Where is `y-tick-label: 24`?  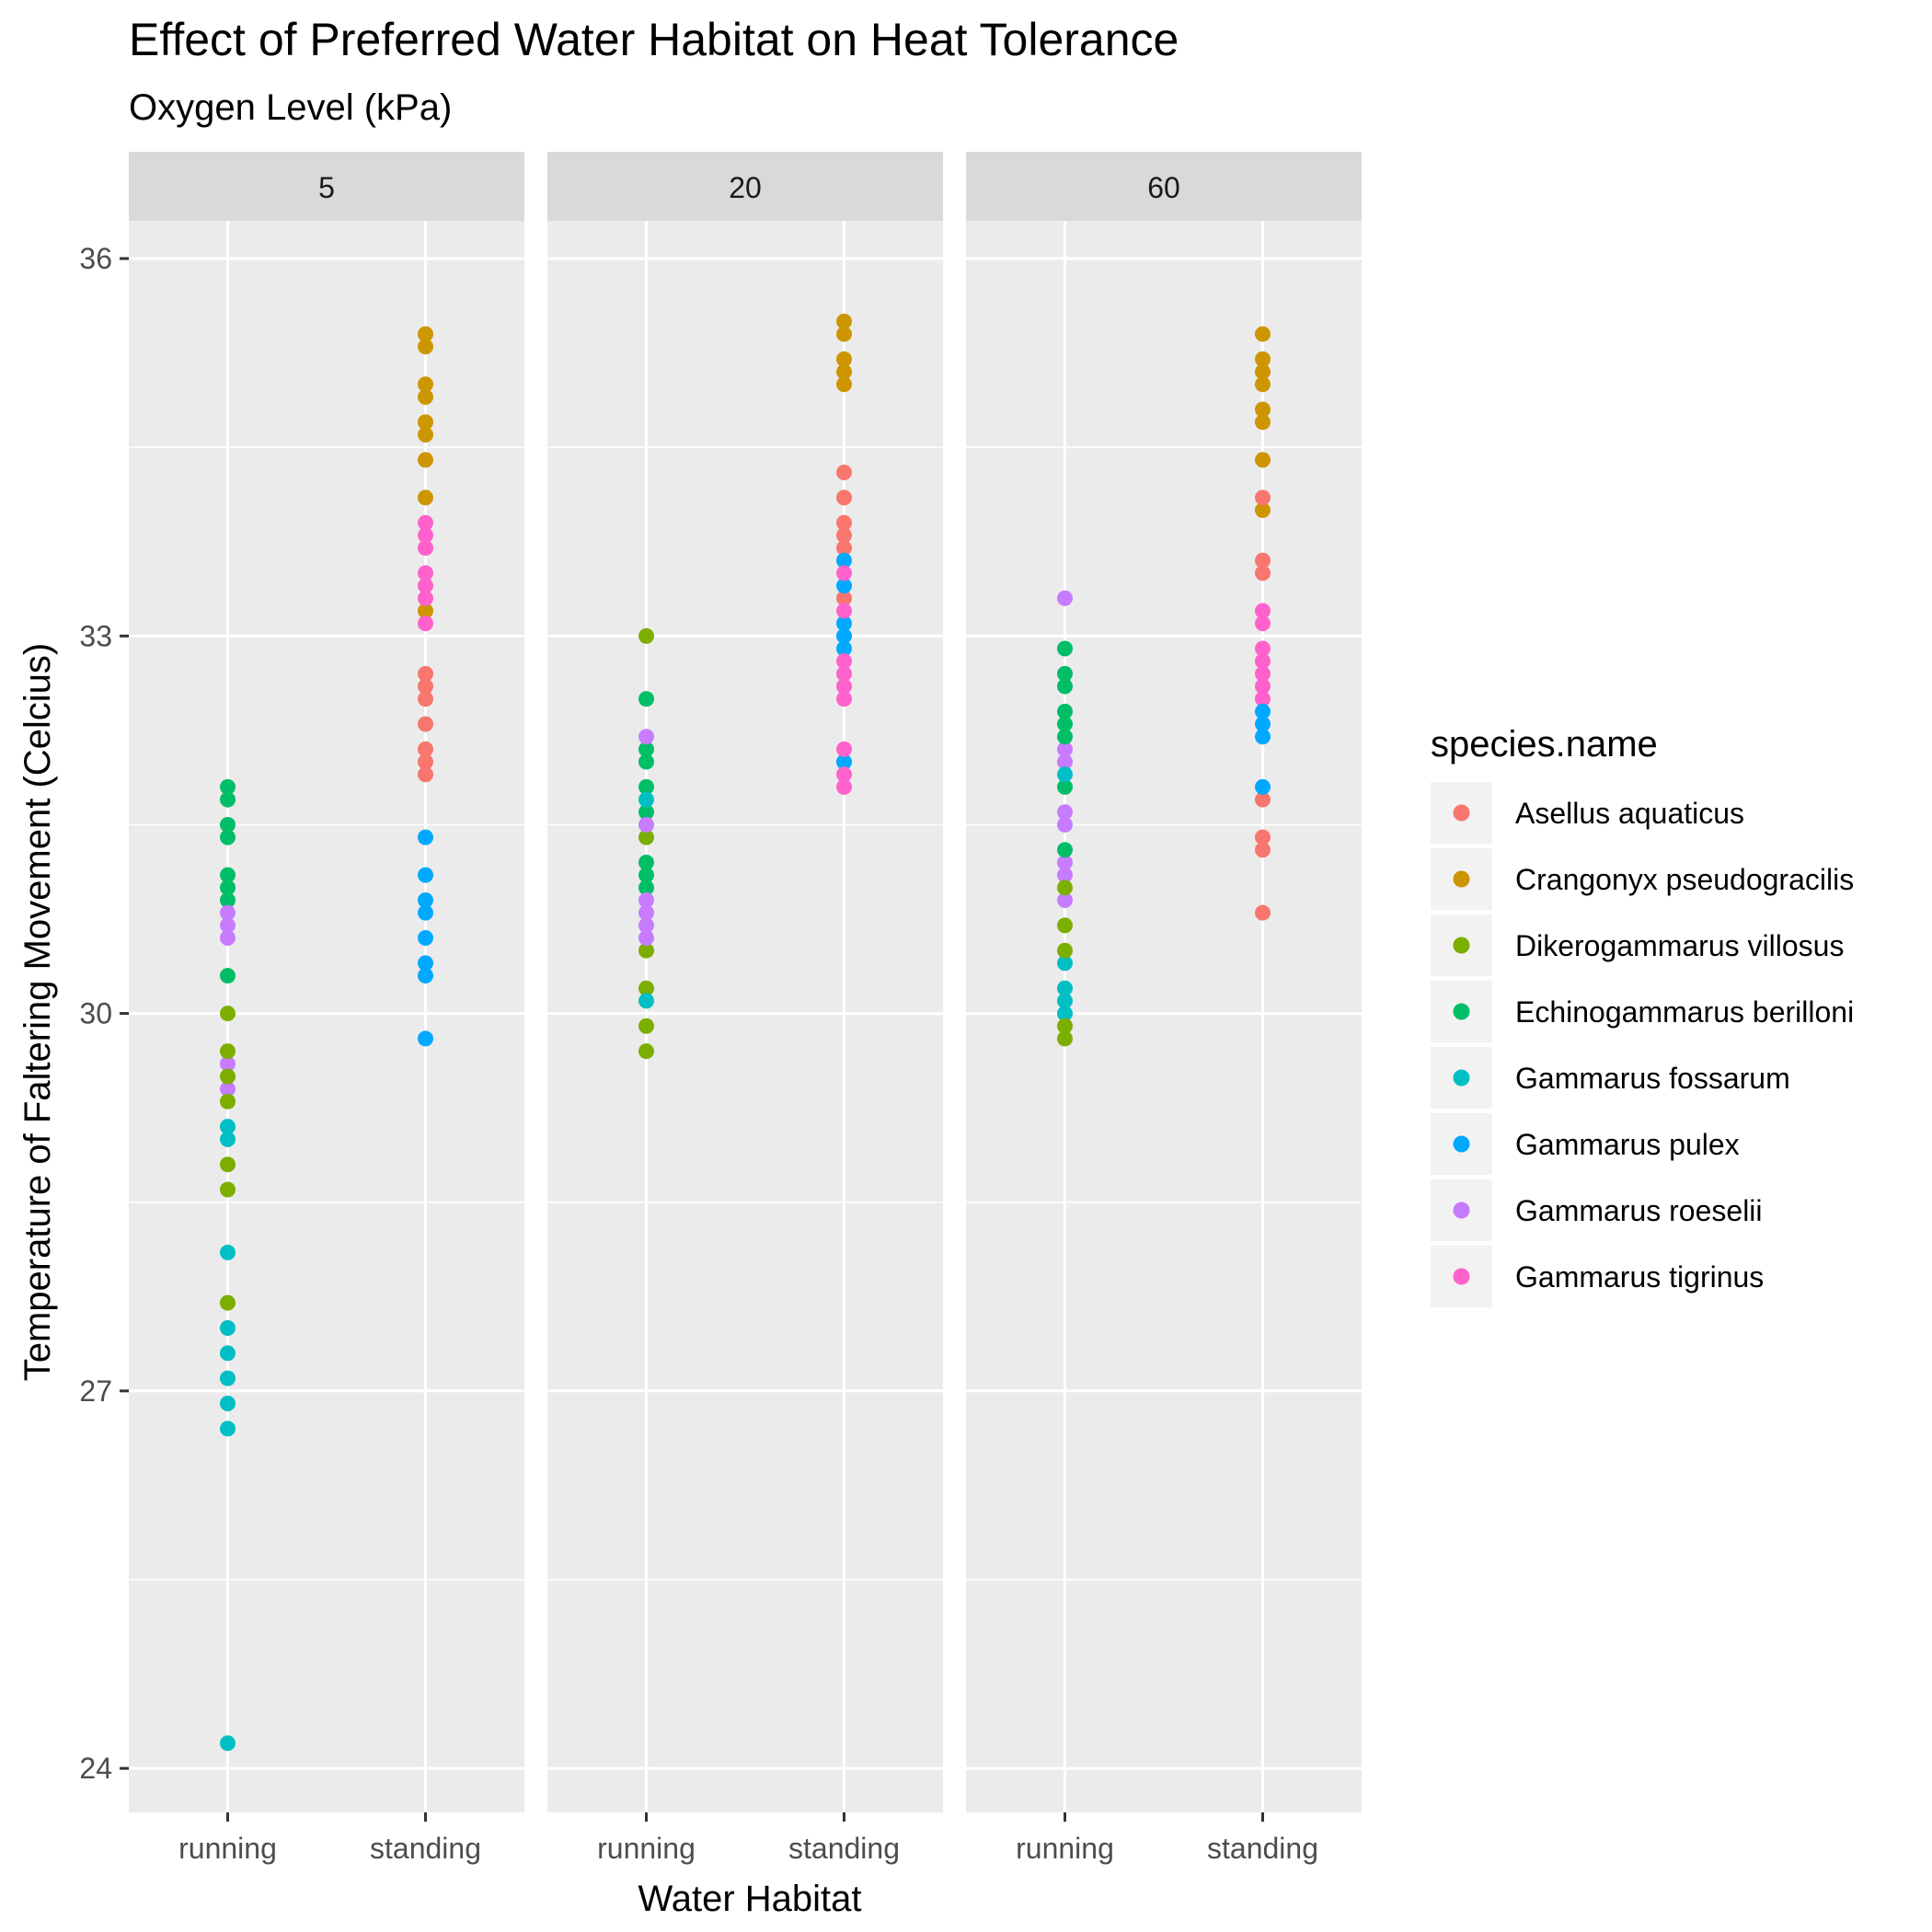
y-tick-label: 24 is located at coordinates (95, 1768).